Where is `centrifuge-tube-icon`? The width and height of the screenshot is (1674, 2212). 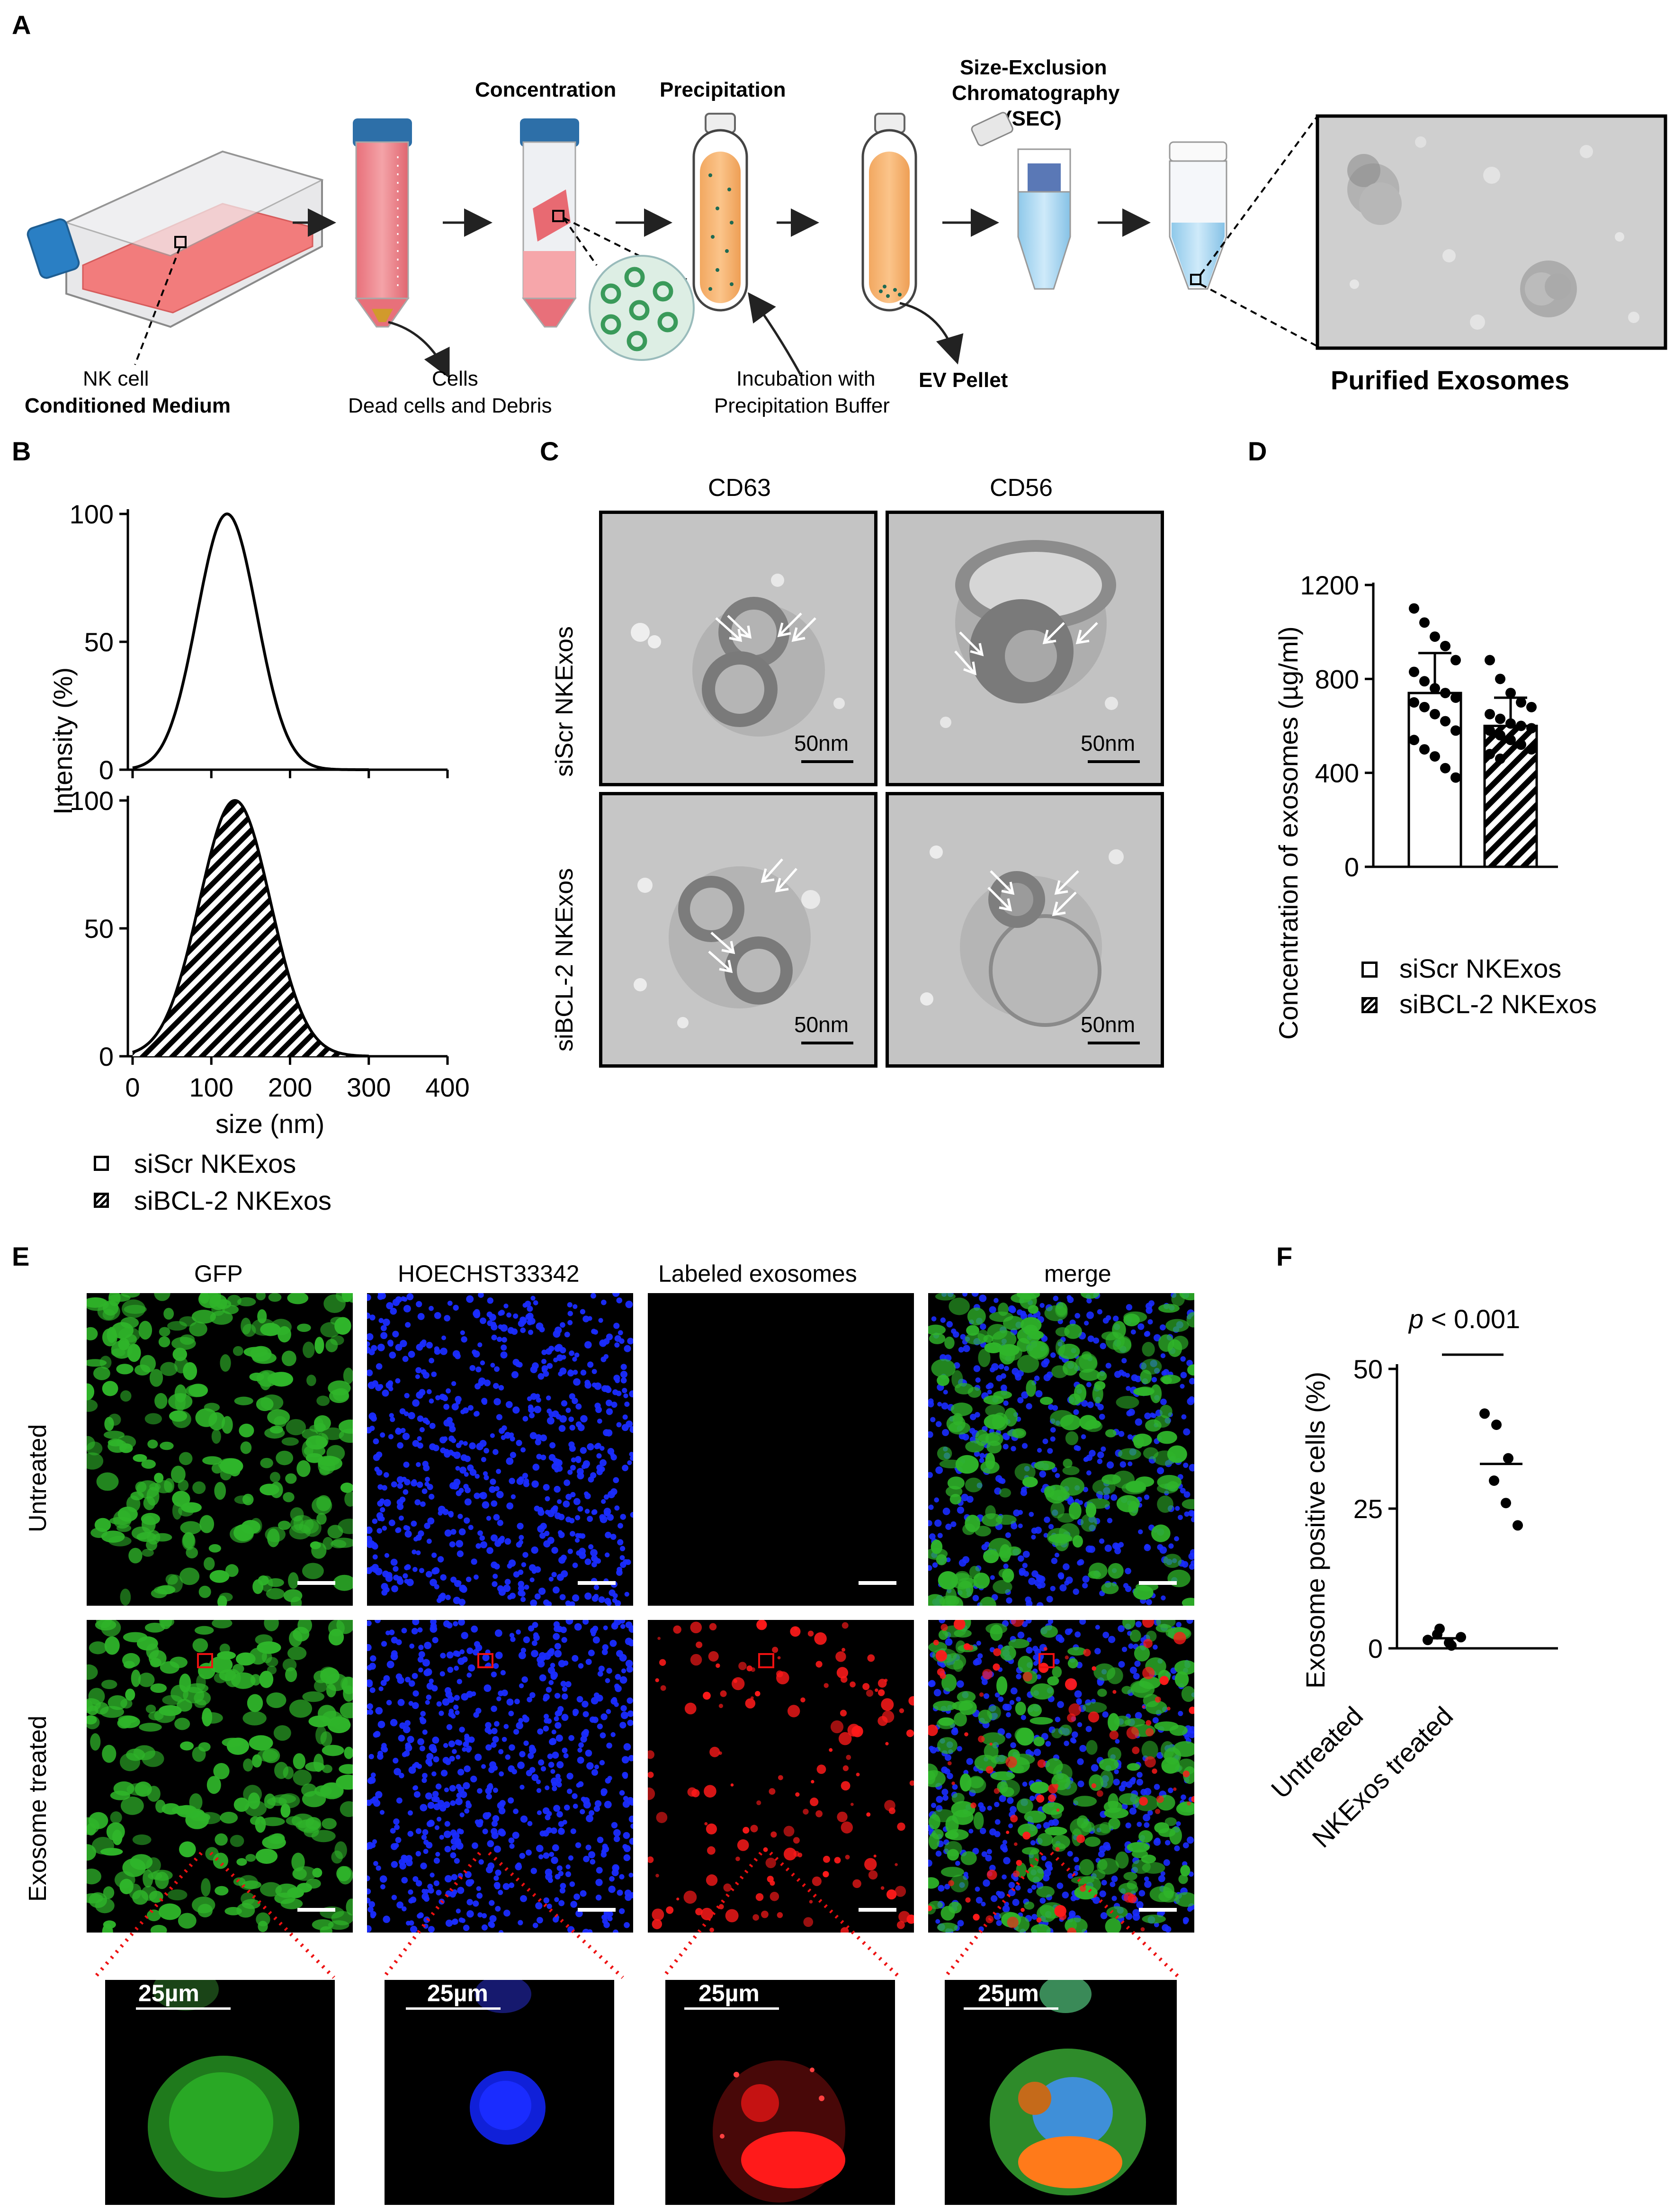
centrifuge-tube-icon is located at coordinates (382, 223).